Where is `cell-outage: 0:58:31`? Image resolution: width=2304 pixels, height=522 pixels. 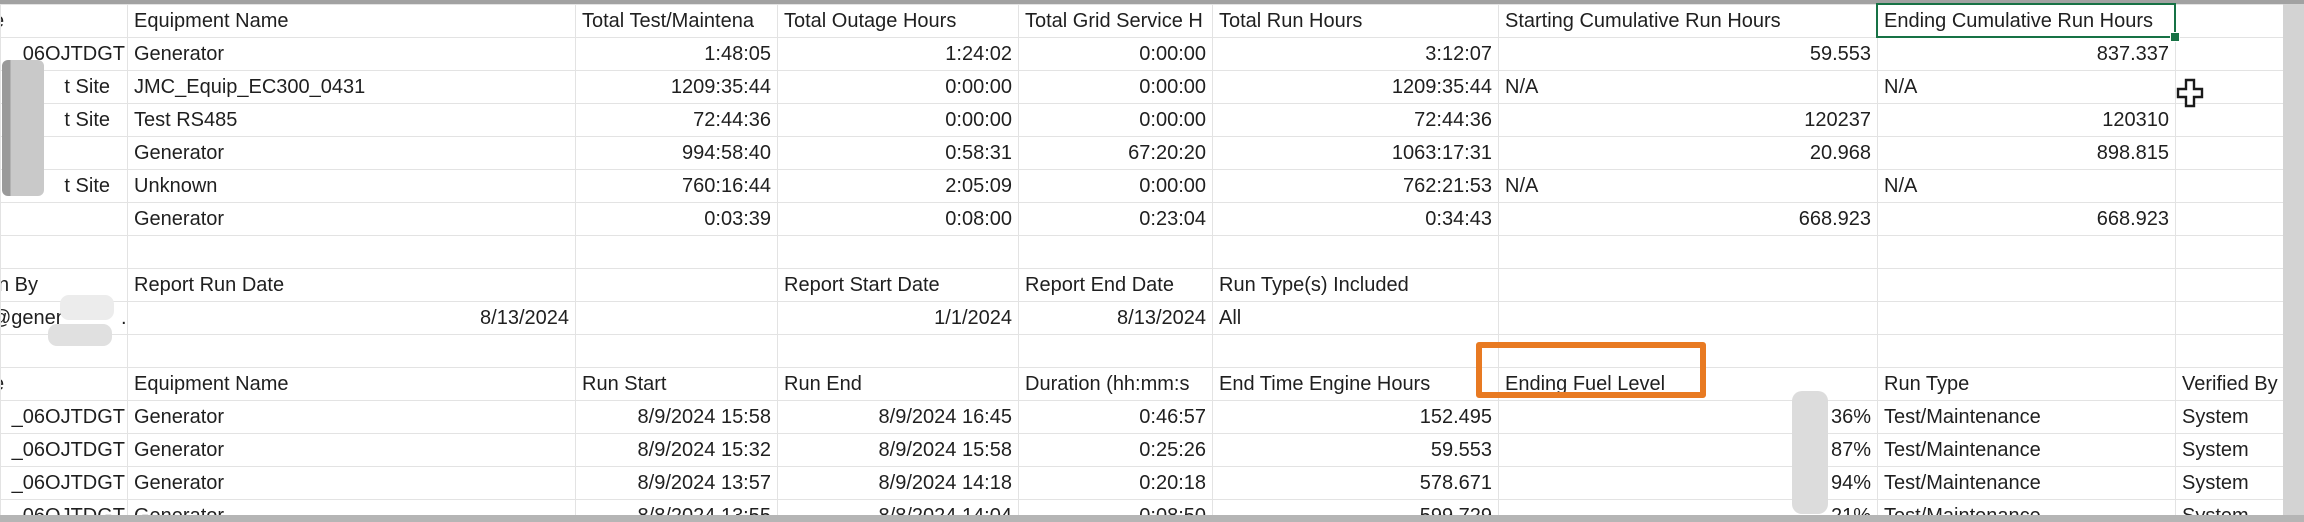 cell-outage: 0:58:31 is located at coordinates (898, 153).